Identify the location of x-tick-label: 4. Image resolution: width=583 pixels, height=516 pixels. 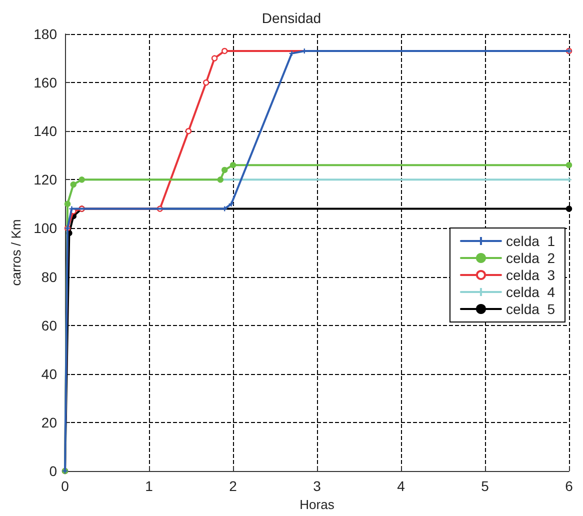
(401, 486).